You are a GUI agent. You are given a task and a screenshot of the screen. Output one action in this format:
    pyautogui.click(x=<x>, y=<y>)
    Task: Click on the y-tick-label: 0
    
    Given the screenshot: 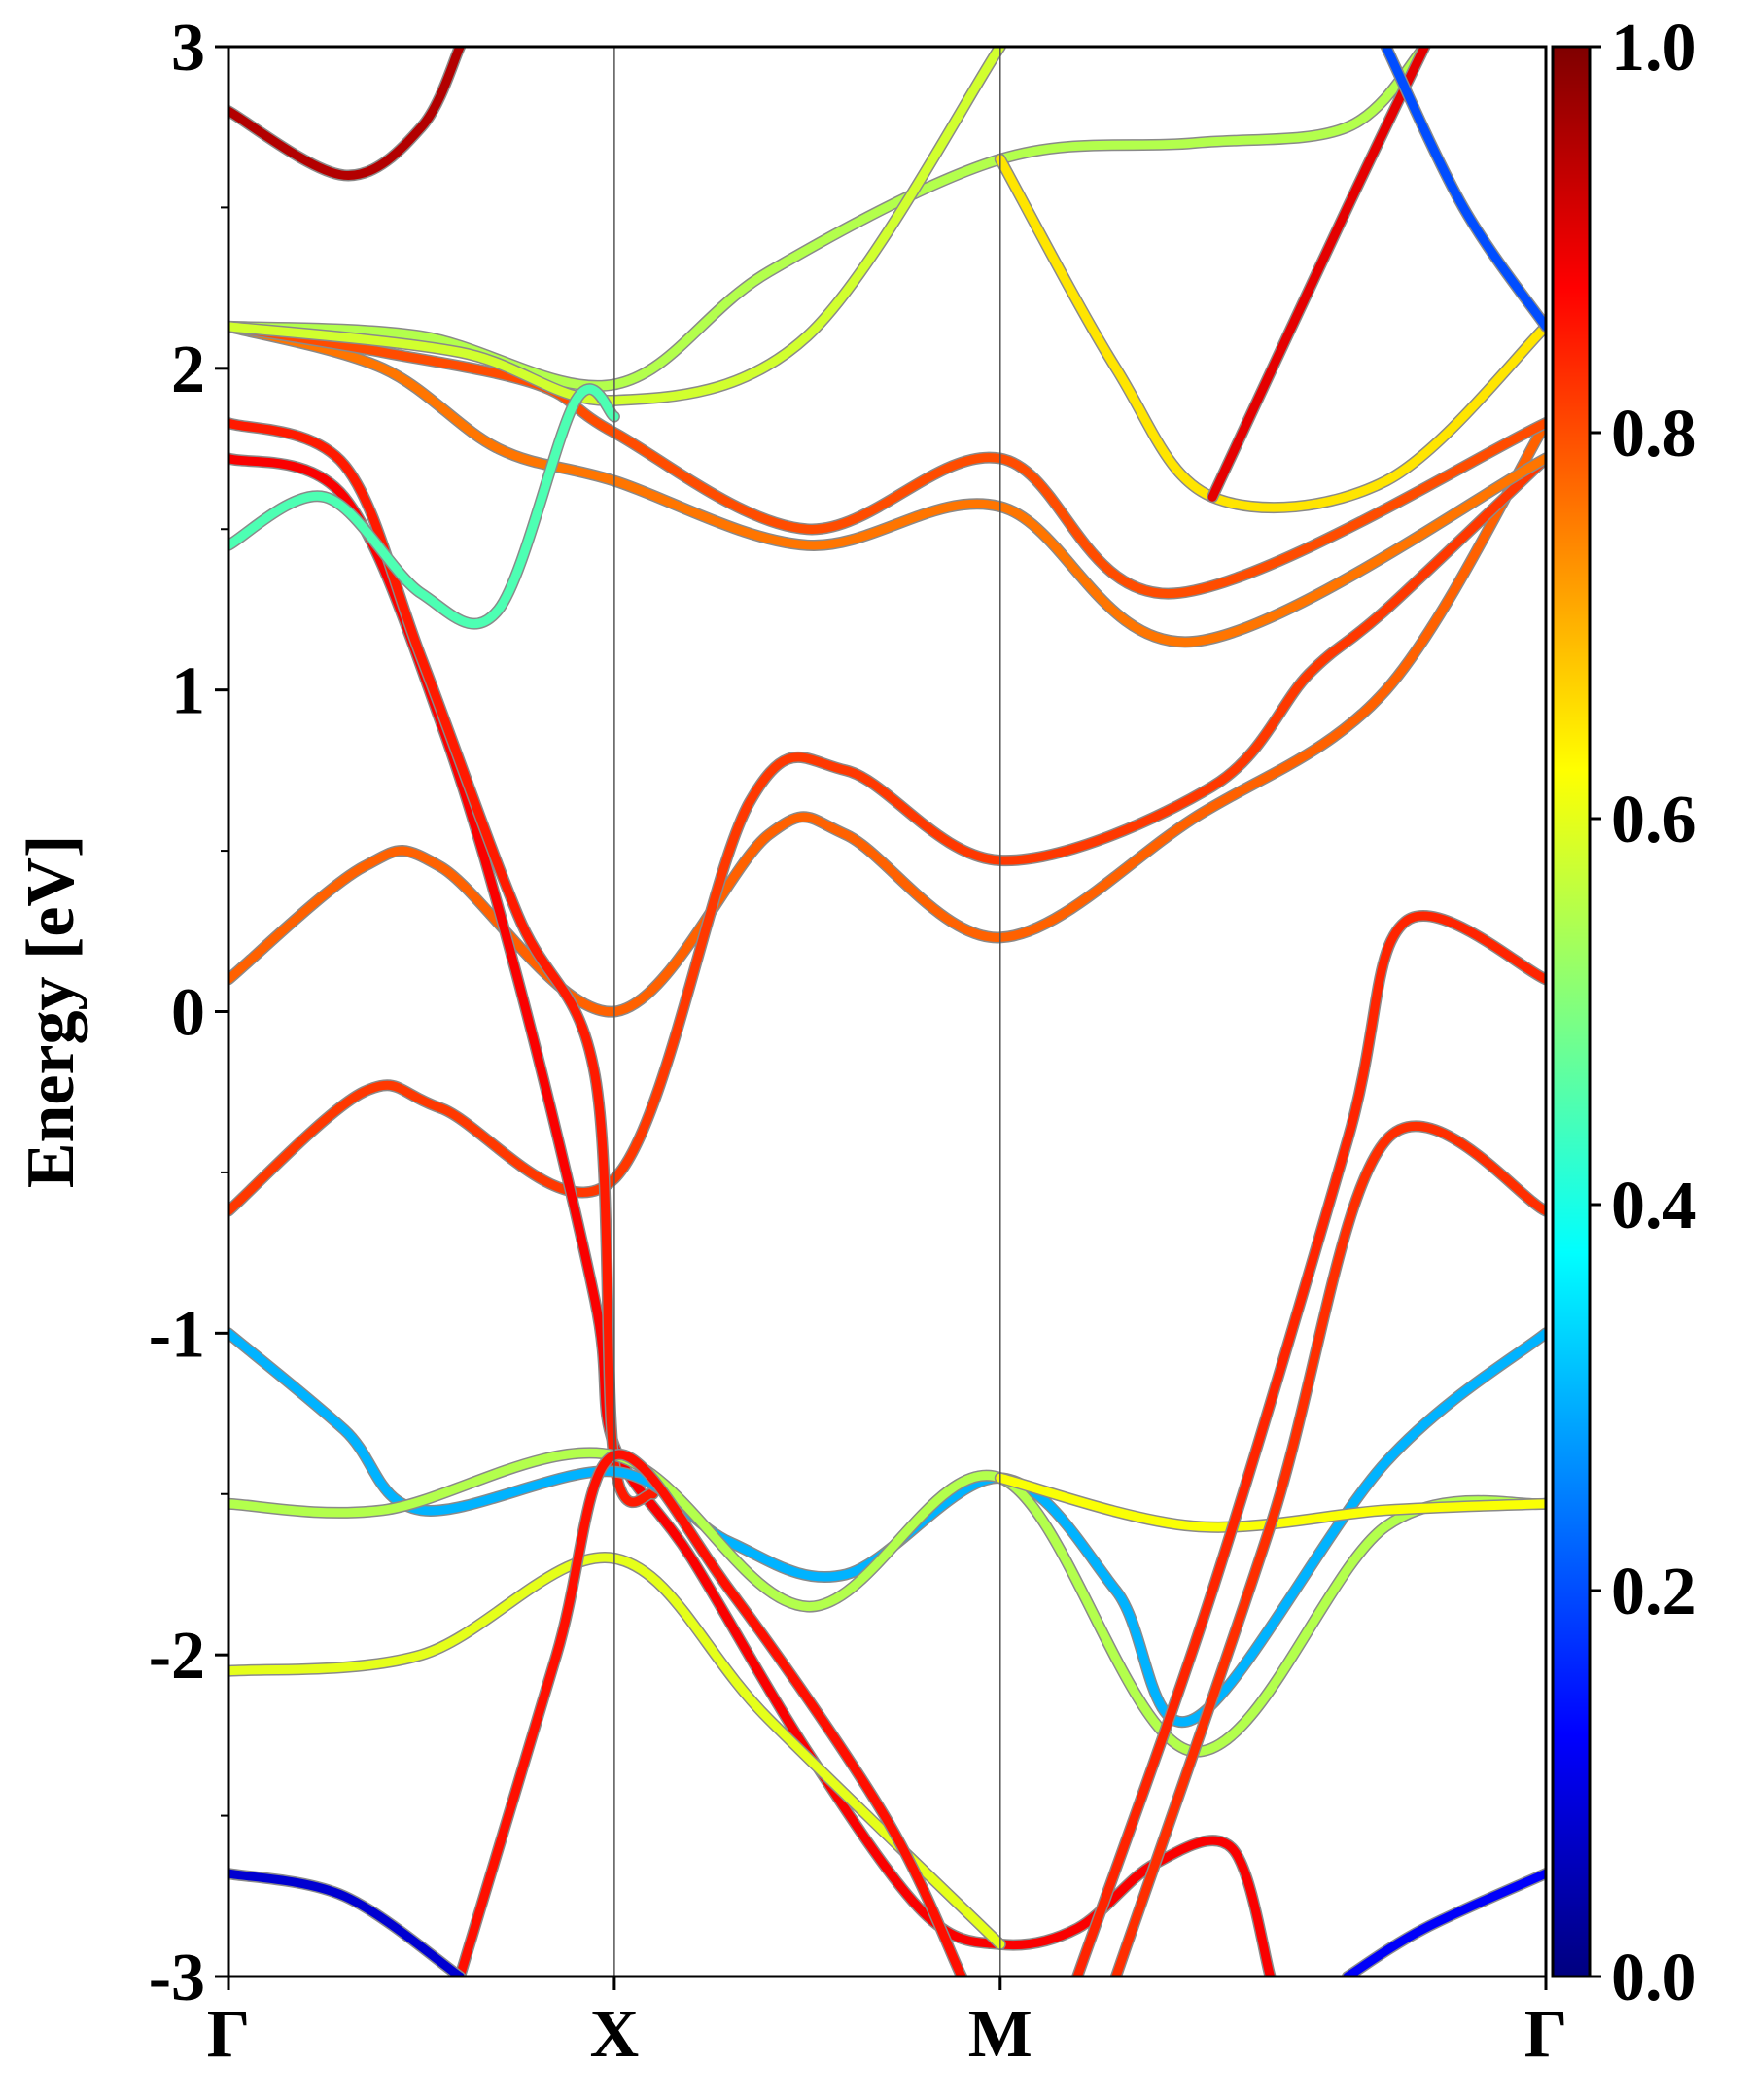 What is the action you would take?
    pyautogui.click(x=188, y=1013)
    